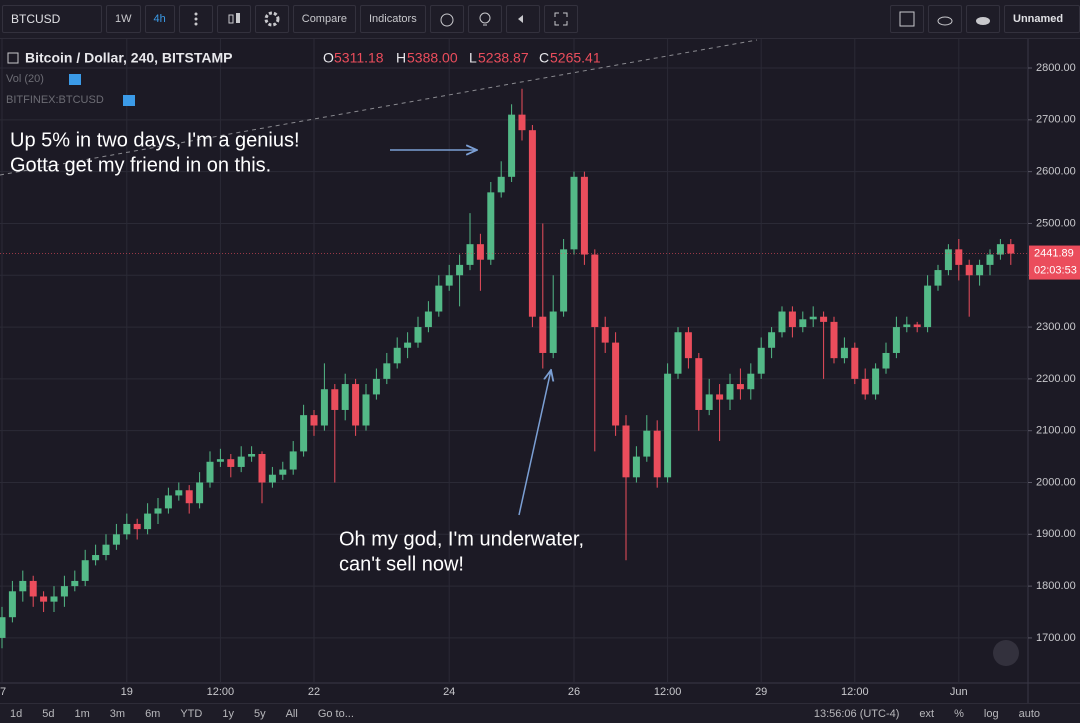 The image size is (1080, 723). What do you see at coordinates (117, 714) in the screenshot?
I see `range: 3m` at bounding box center [117, 714].